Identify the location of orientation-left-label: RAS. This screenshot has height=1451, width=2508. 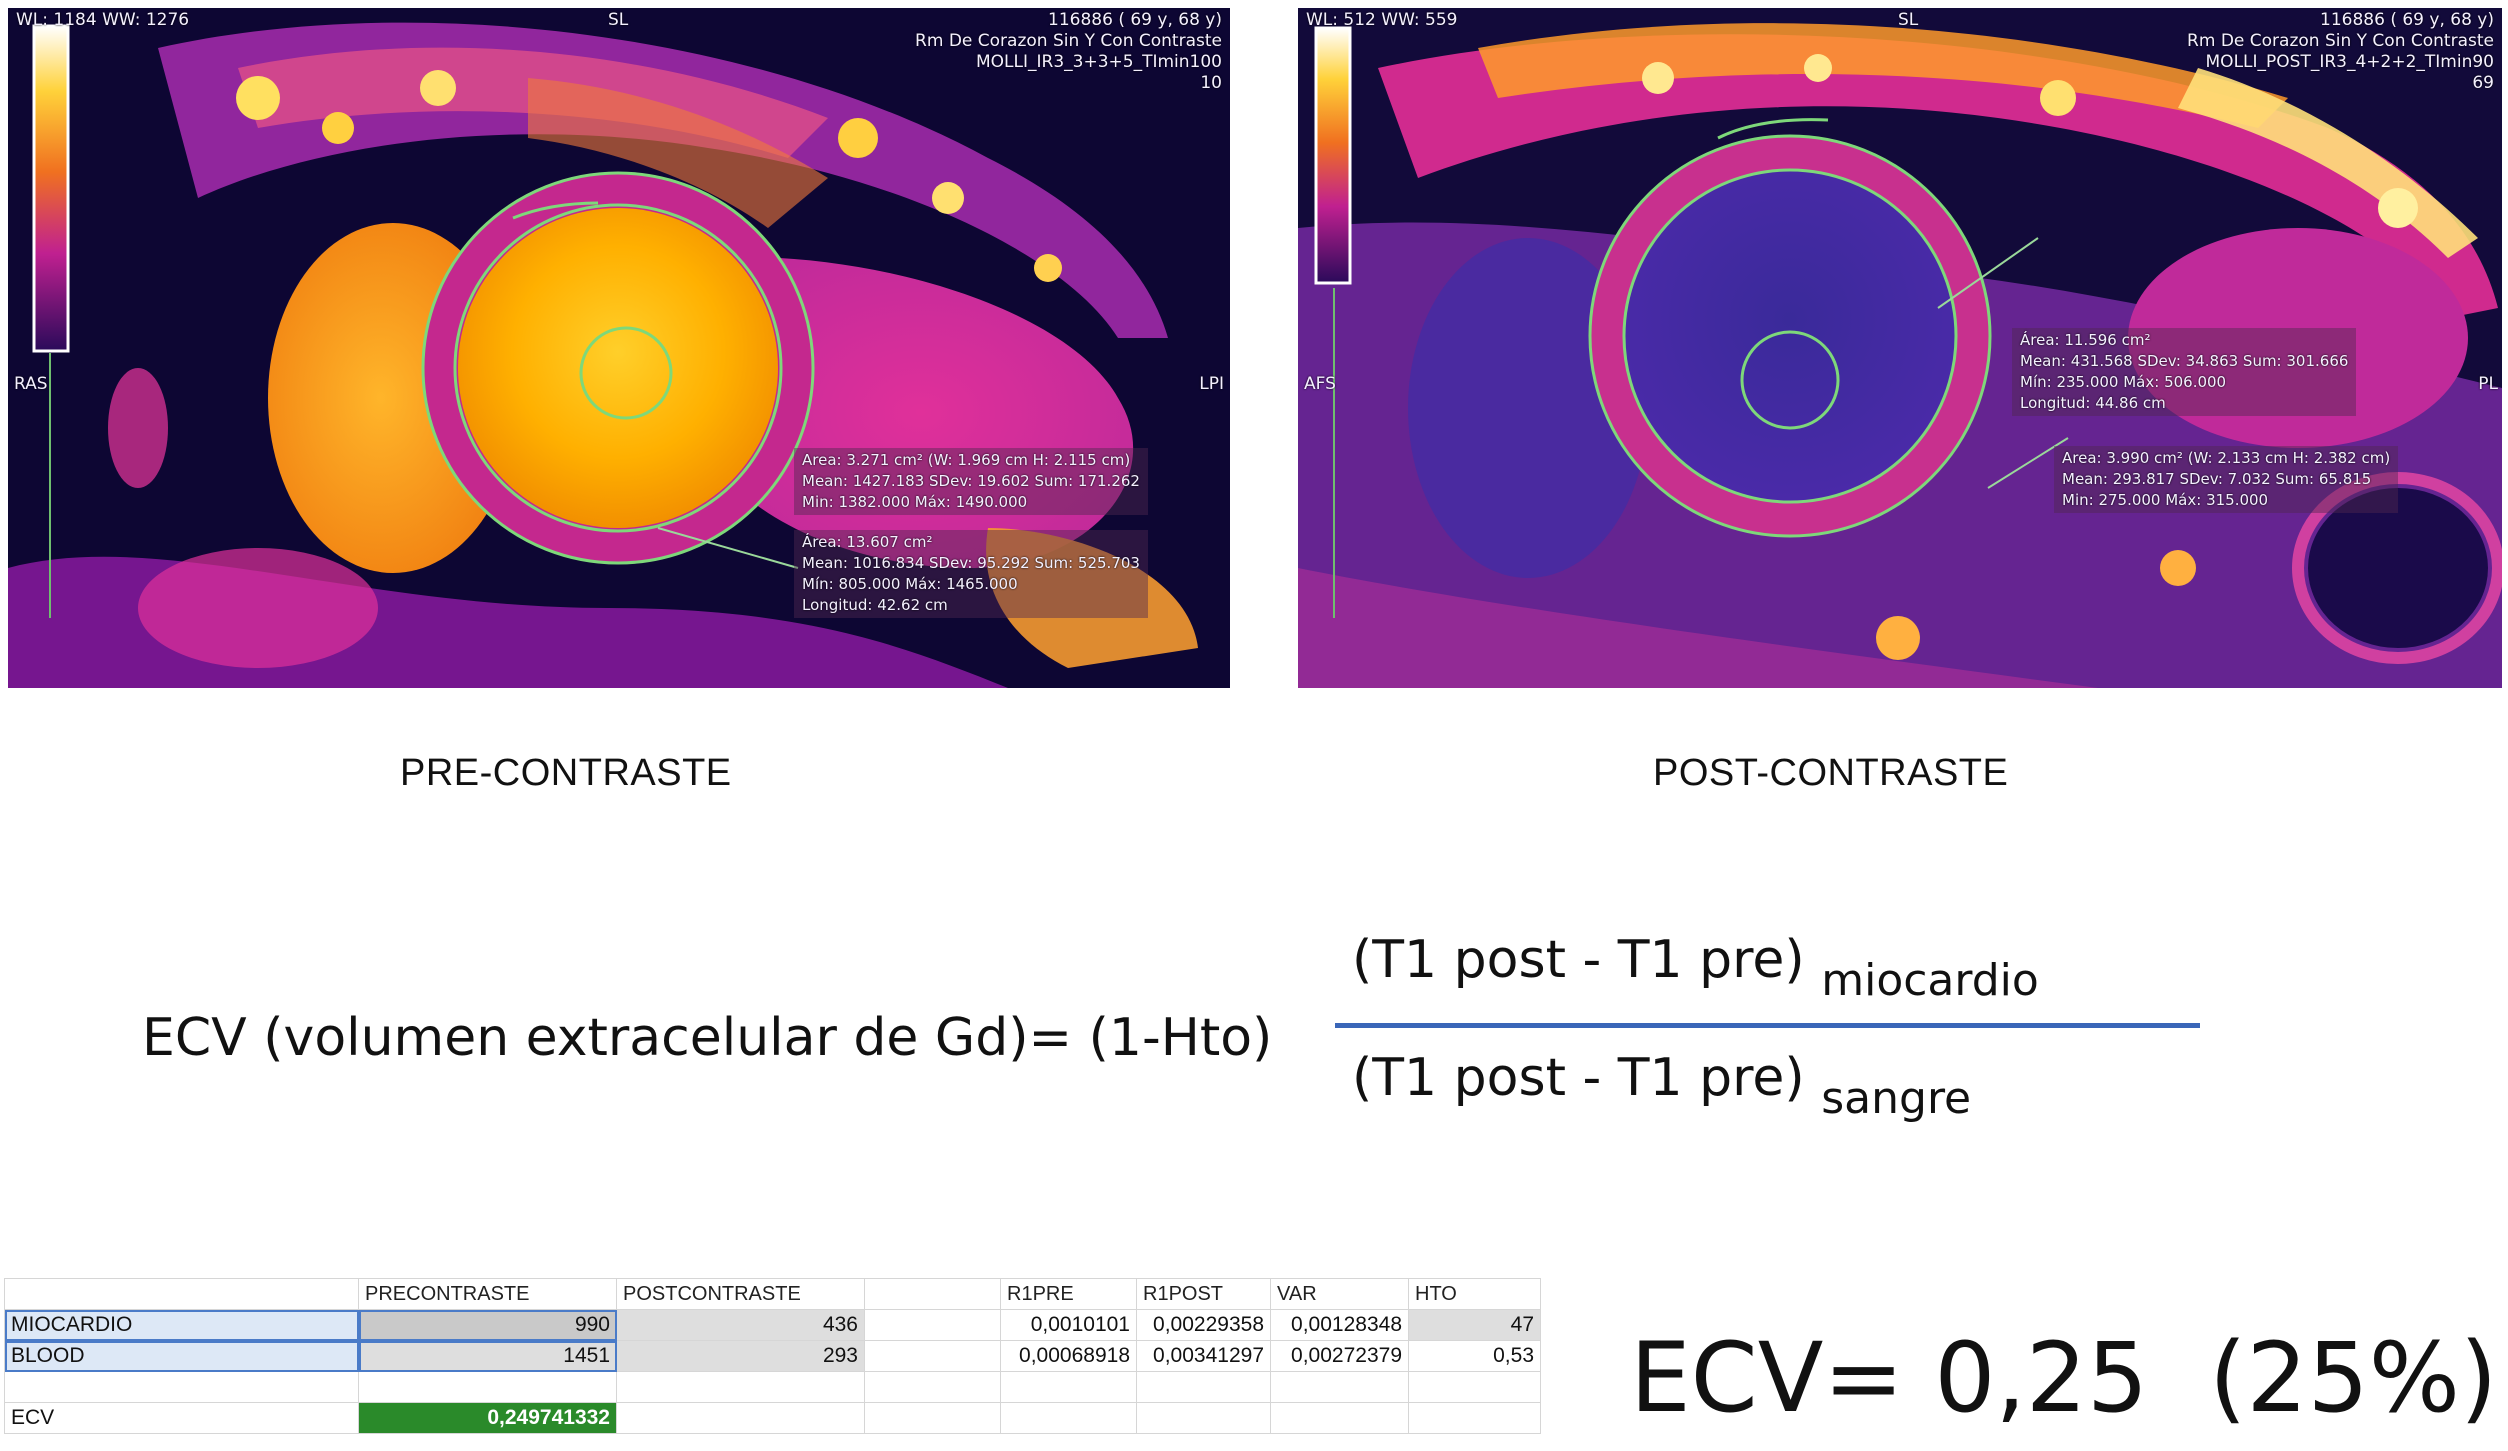
(31, 384).